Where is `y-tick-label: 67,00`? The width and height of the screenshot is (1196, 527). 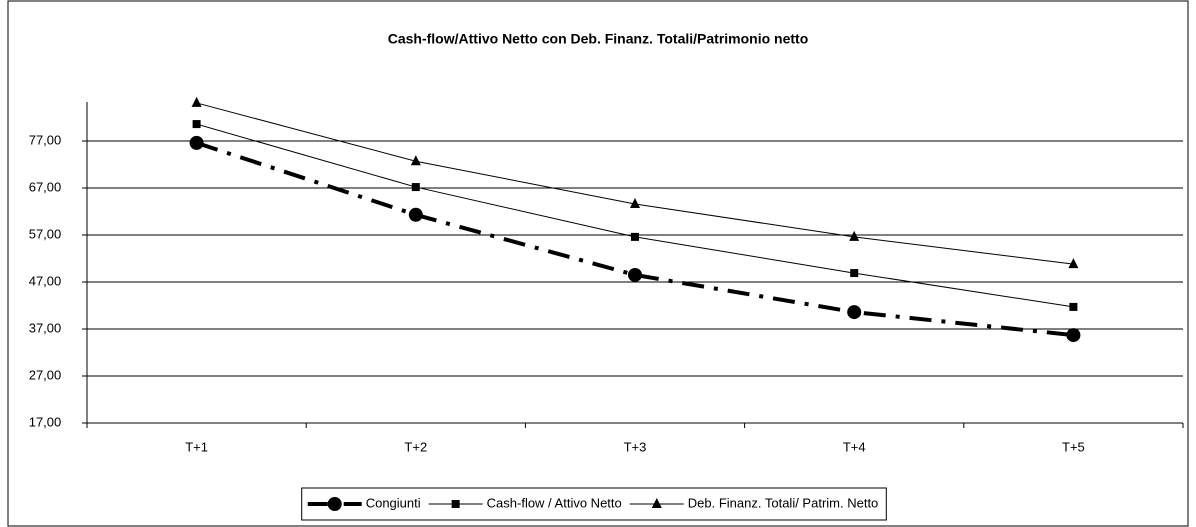
y-tick-label: 67,00 is located at coordinates (45, 186).